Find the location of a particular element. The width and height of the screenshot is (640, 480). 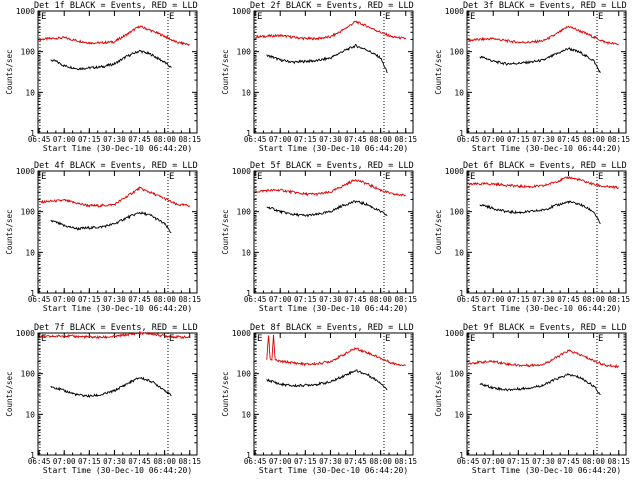

panel-title: Det 7f BLACK = Events, RED = LLD is located at coordinates (116, 328).